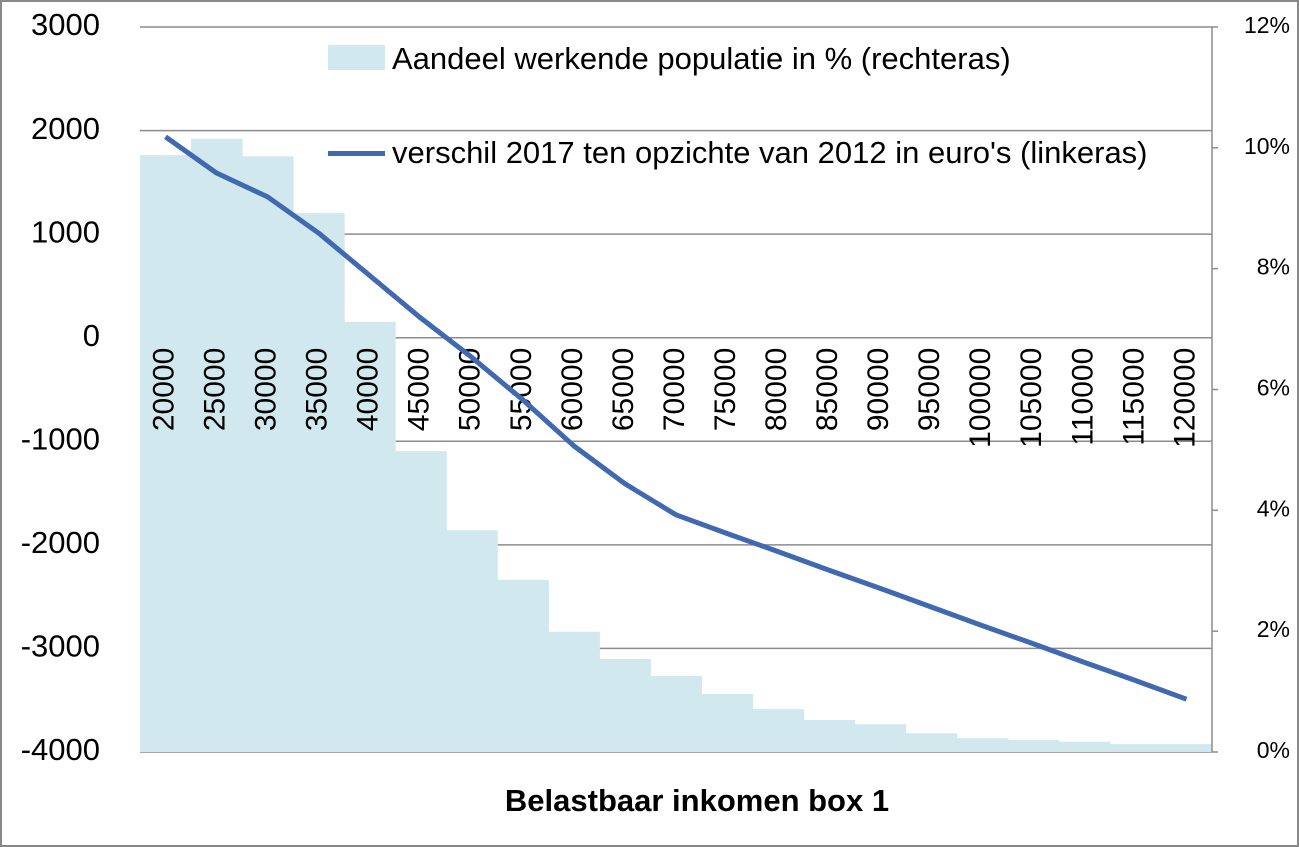  What do you see at coordinates (1273, 388) in the screenshot?
I see `y2-tick-label: 6%` at bounding box center [1273, 388].